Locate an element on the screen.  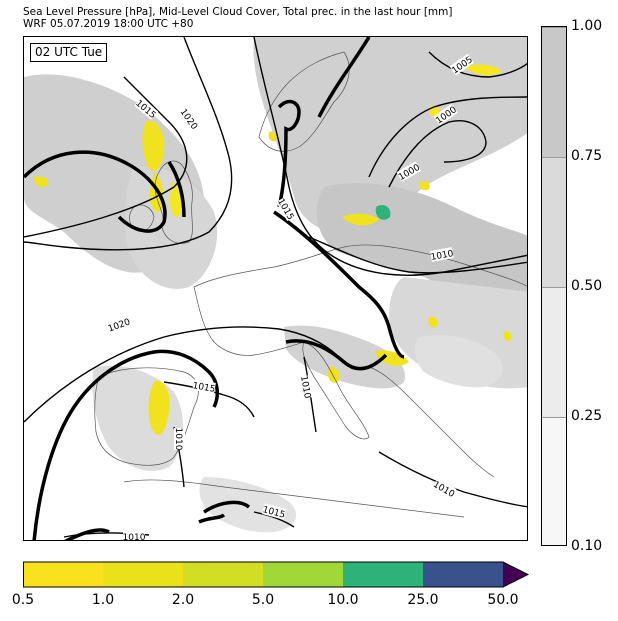
precip-tick-label: 1.0 is located at coordinates (103, 600).